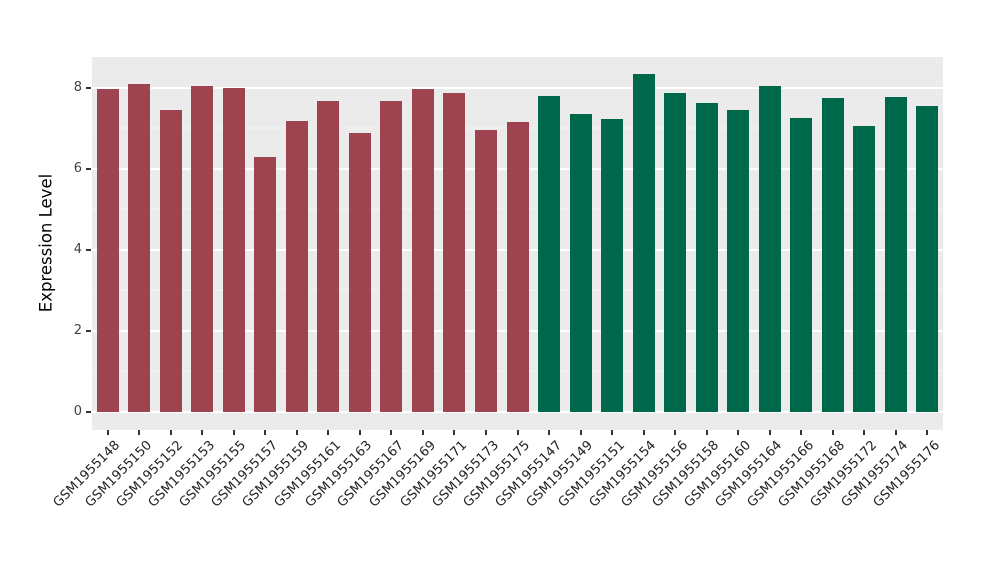  What do you see at coordinates (675, 252) in the screenshot?
I see `bar-GSM1955156` at bounding box center [675, 252].